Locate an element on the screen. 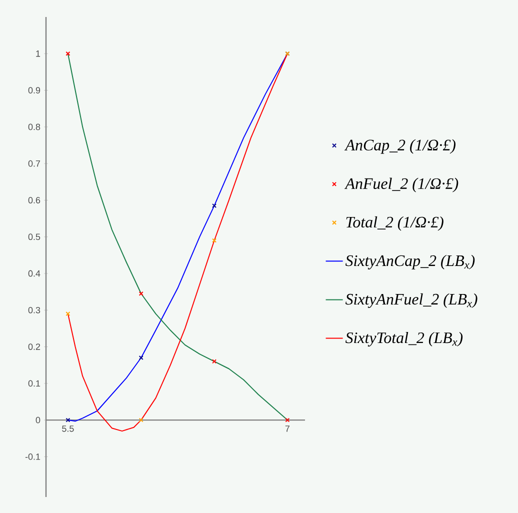 The height and width of the screenshot is (513, 518). legend-label: AnFuel_2 (1/Ω·£) is located at coordinates (401, 185).